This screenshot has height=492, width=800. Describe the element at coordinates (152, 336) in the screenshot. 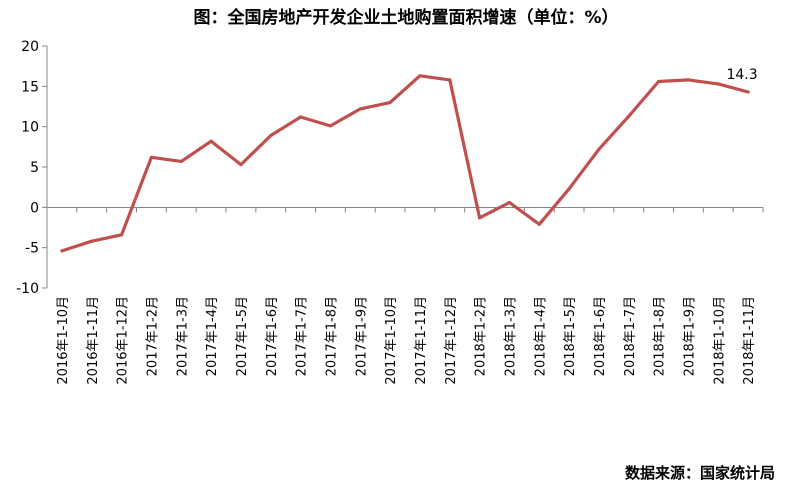

I see `x-tick-label: 2017年1-2月` at that location.